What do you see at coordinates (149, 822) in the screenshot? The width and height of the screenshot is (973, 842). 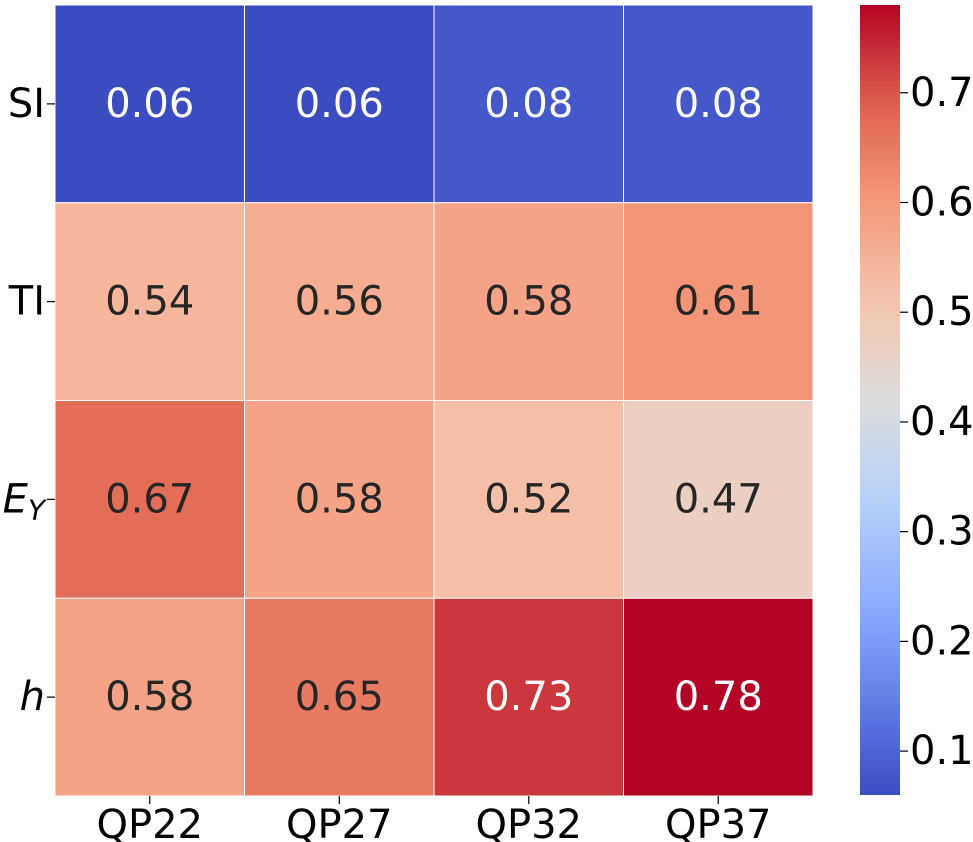 I see `x-tick-label-0: QP22` at bounding box center [149, 822].